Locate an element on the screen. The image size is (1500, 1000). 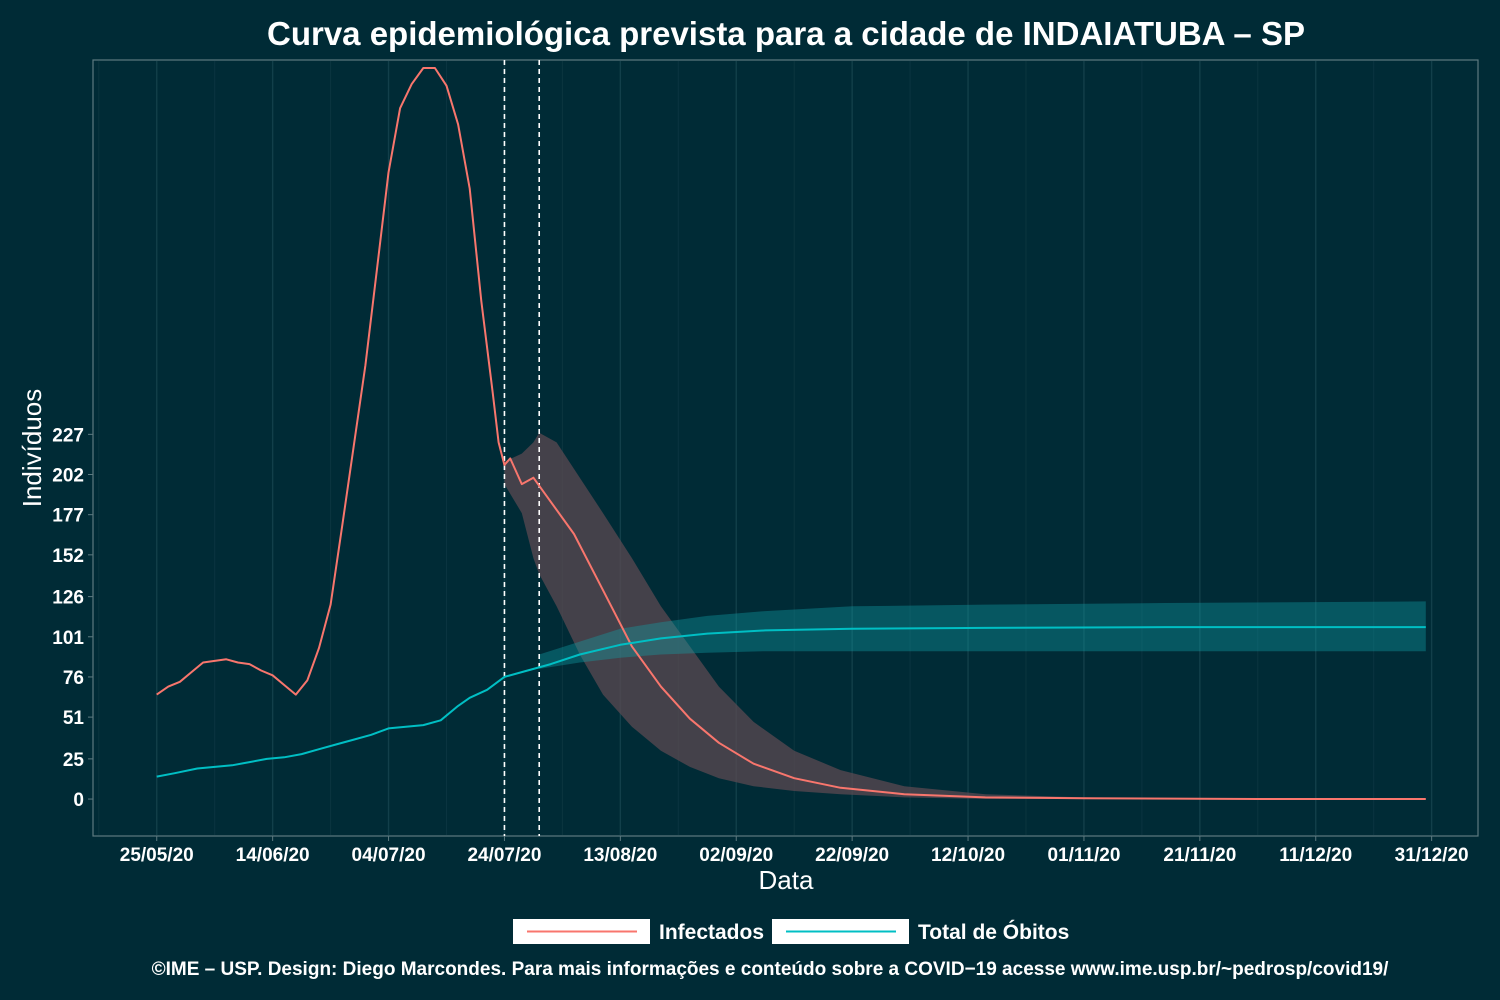
x-tick-label: 21/11/20 is located at coordinates (1199, 855).